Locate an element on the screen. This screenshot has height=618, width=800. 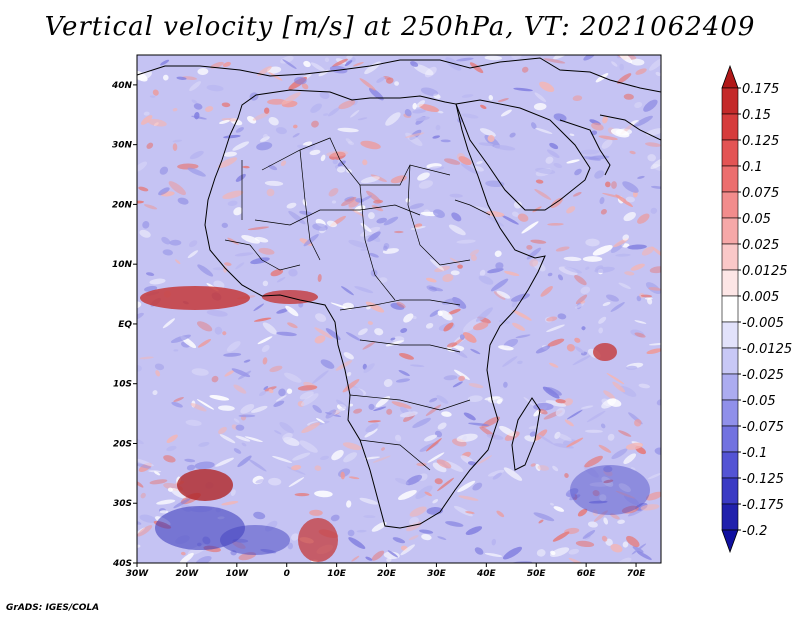
y-tick-label: 20N is located at coordinates (122, 205).